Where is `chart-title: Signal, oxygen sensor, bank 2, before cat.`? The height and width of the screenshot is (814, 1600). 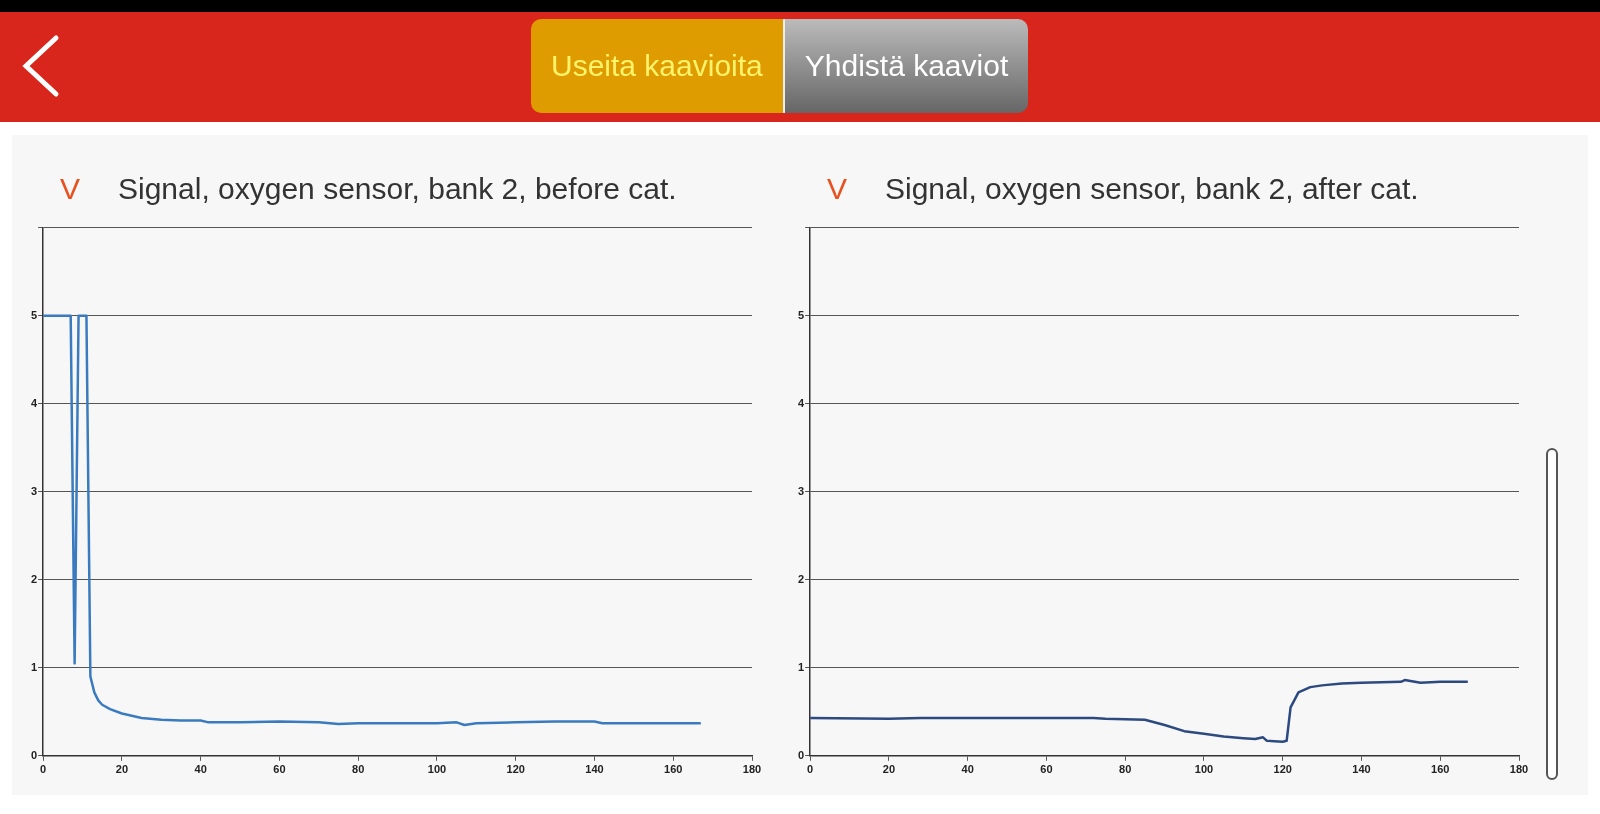
chart-title: Signal, oxygen sensor, bank 2, before cat. is located at coordinates (397, 189).